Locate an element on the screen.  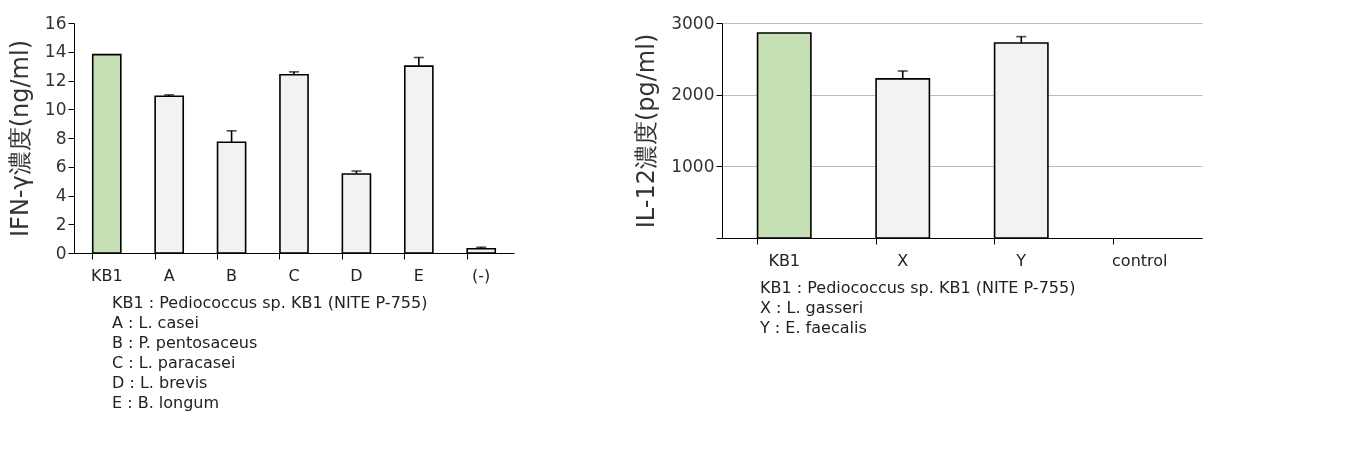
x-tick-label: D is located at coordinates (356, 275).